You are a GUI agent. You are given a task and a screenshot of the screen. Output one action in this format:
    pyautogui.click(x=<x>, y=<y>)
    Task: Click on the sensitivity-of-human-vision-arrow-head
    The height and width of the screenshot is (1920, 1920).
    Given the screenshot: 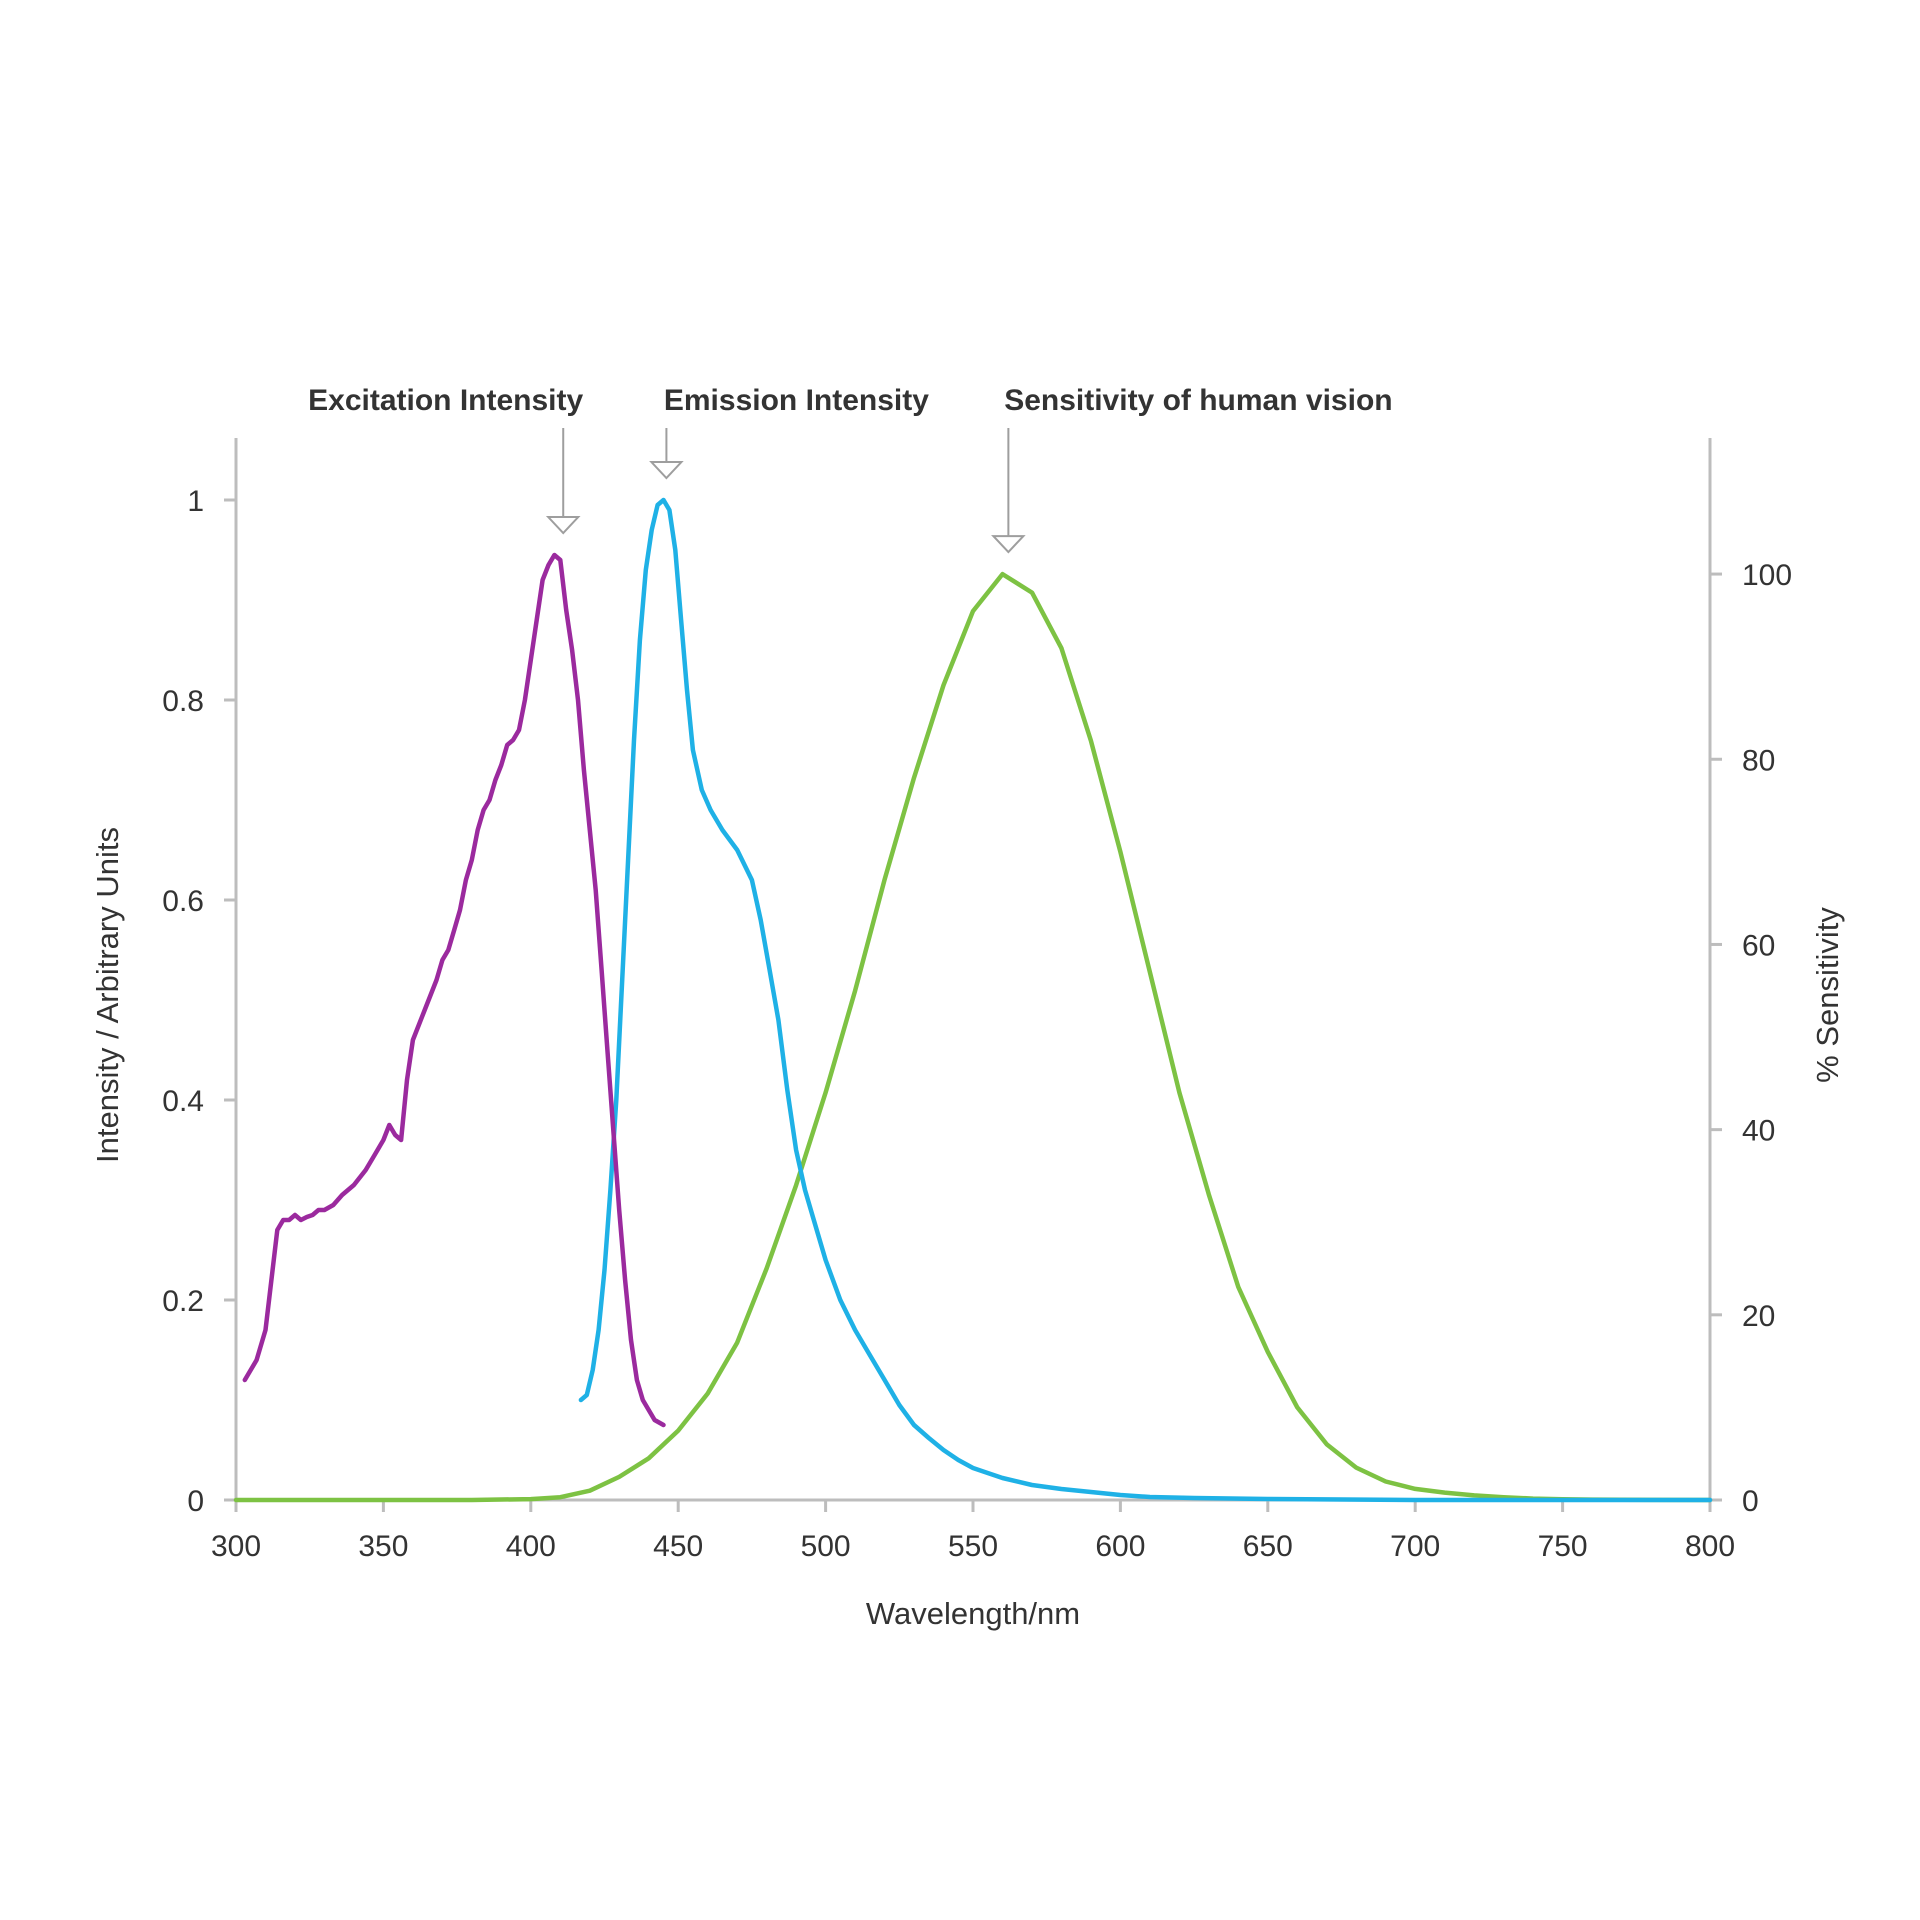 What is the action you would take?
    pyautogui.click(x=1008, y=544)
    